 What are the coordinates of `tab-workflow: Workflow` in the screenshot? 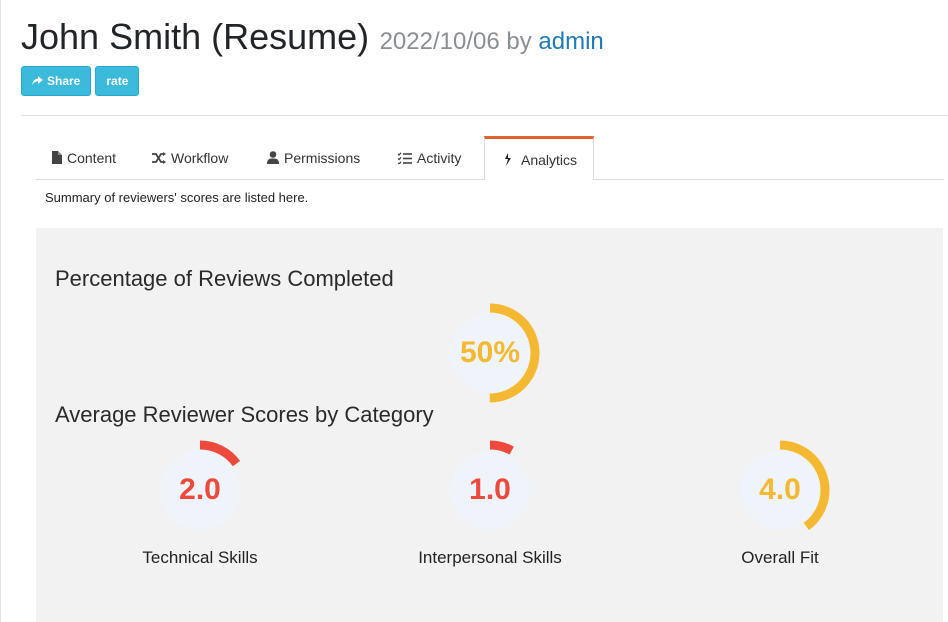 It's located at (190, 157).